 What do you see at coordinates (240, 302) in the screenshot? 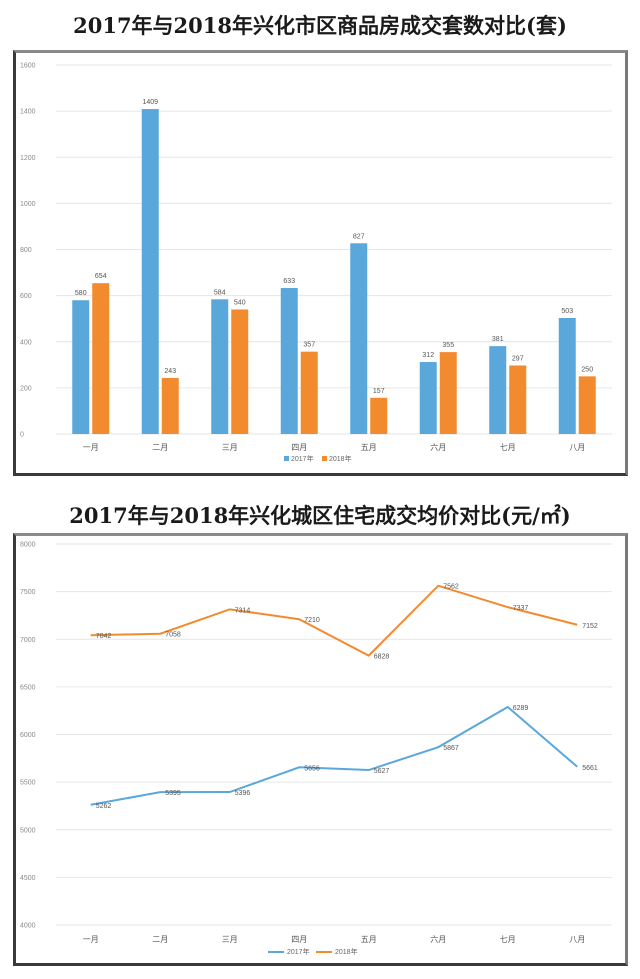
I see `data-label: 540` at bounding box center [240, 302].